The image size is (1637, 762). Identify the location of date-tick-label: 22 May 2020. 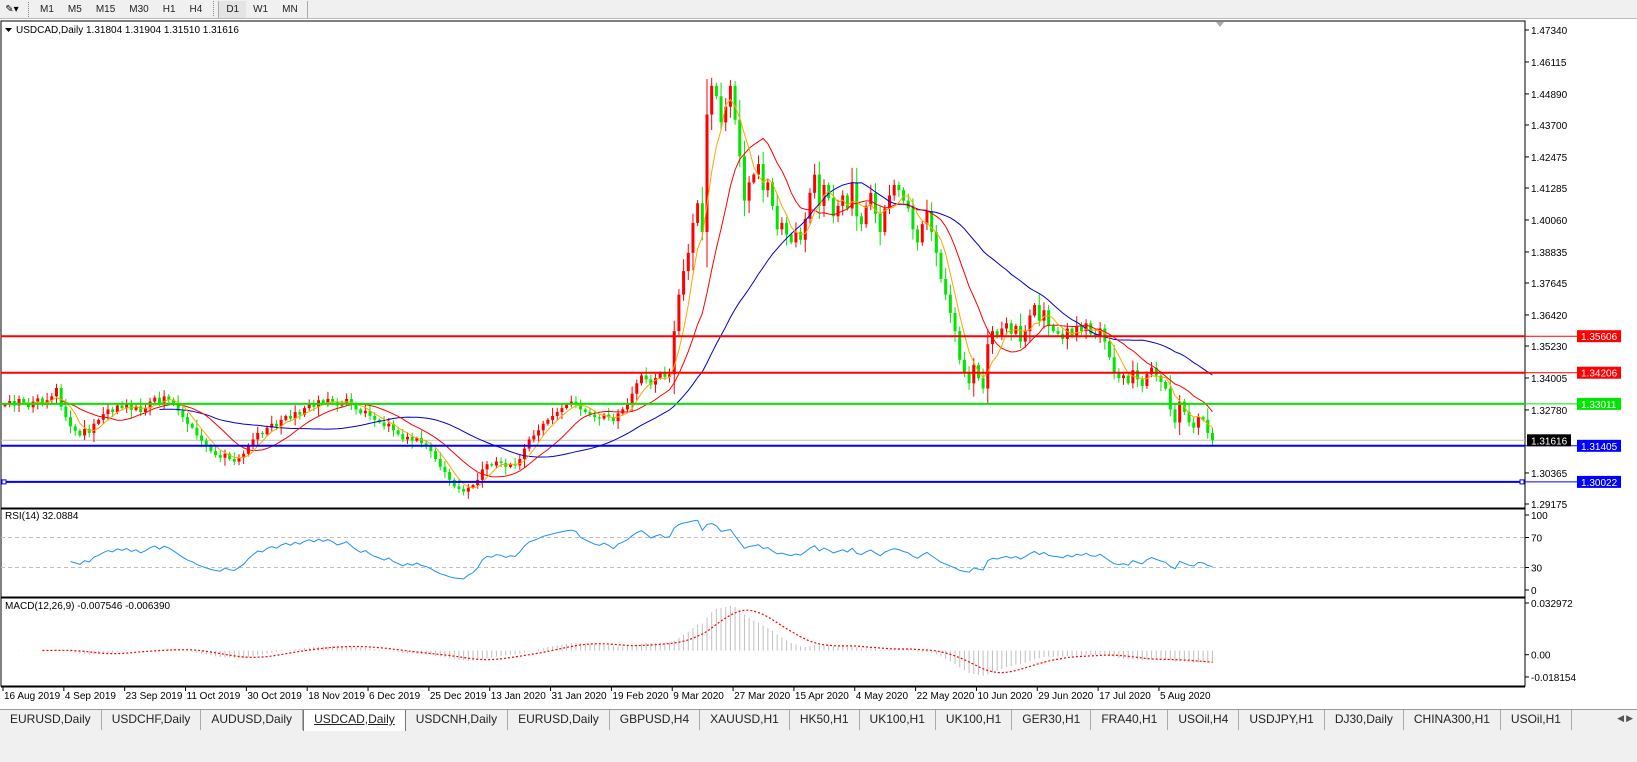
(946, 696).